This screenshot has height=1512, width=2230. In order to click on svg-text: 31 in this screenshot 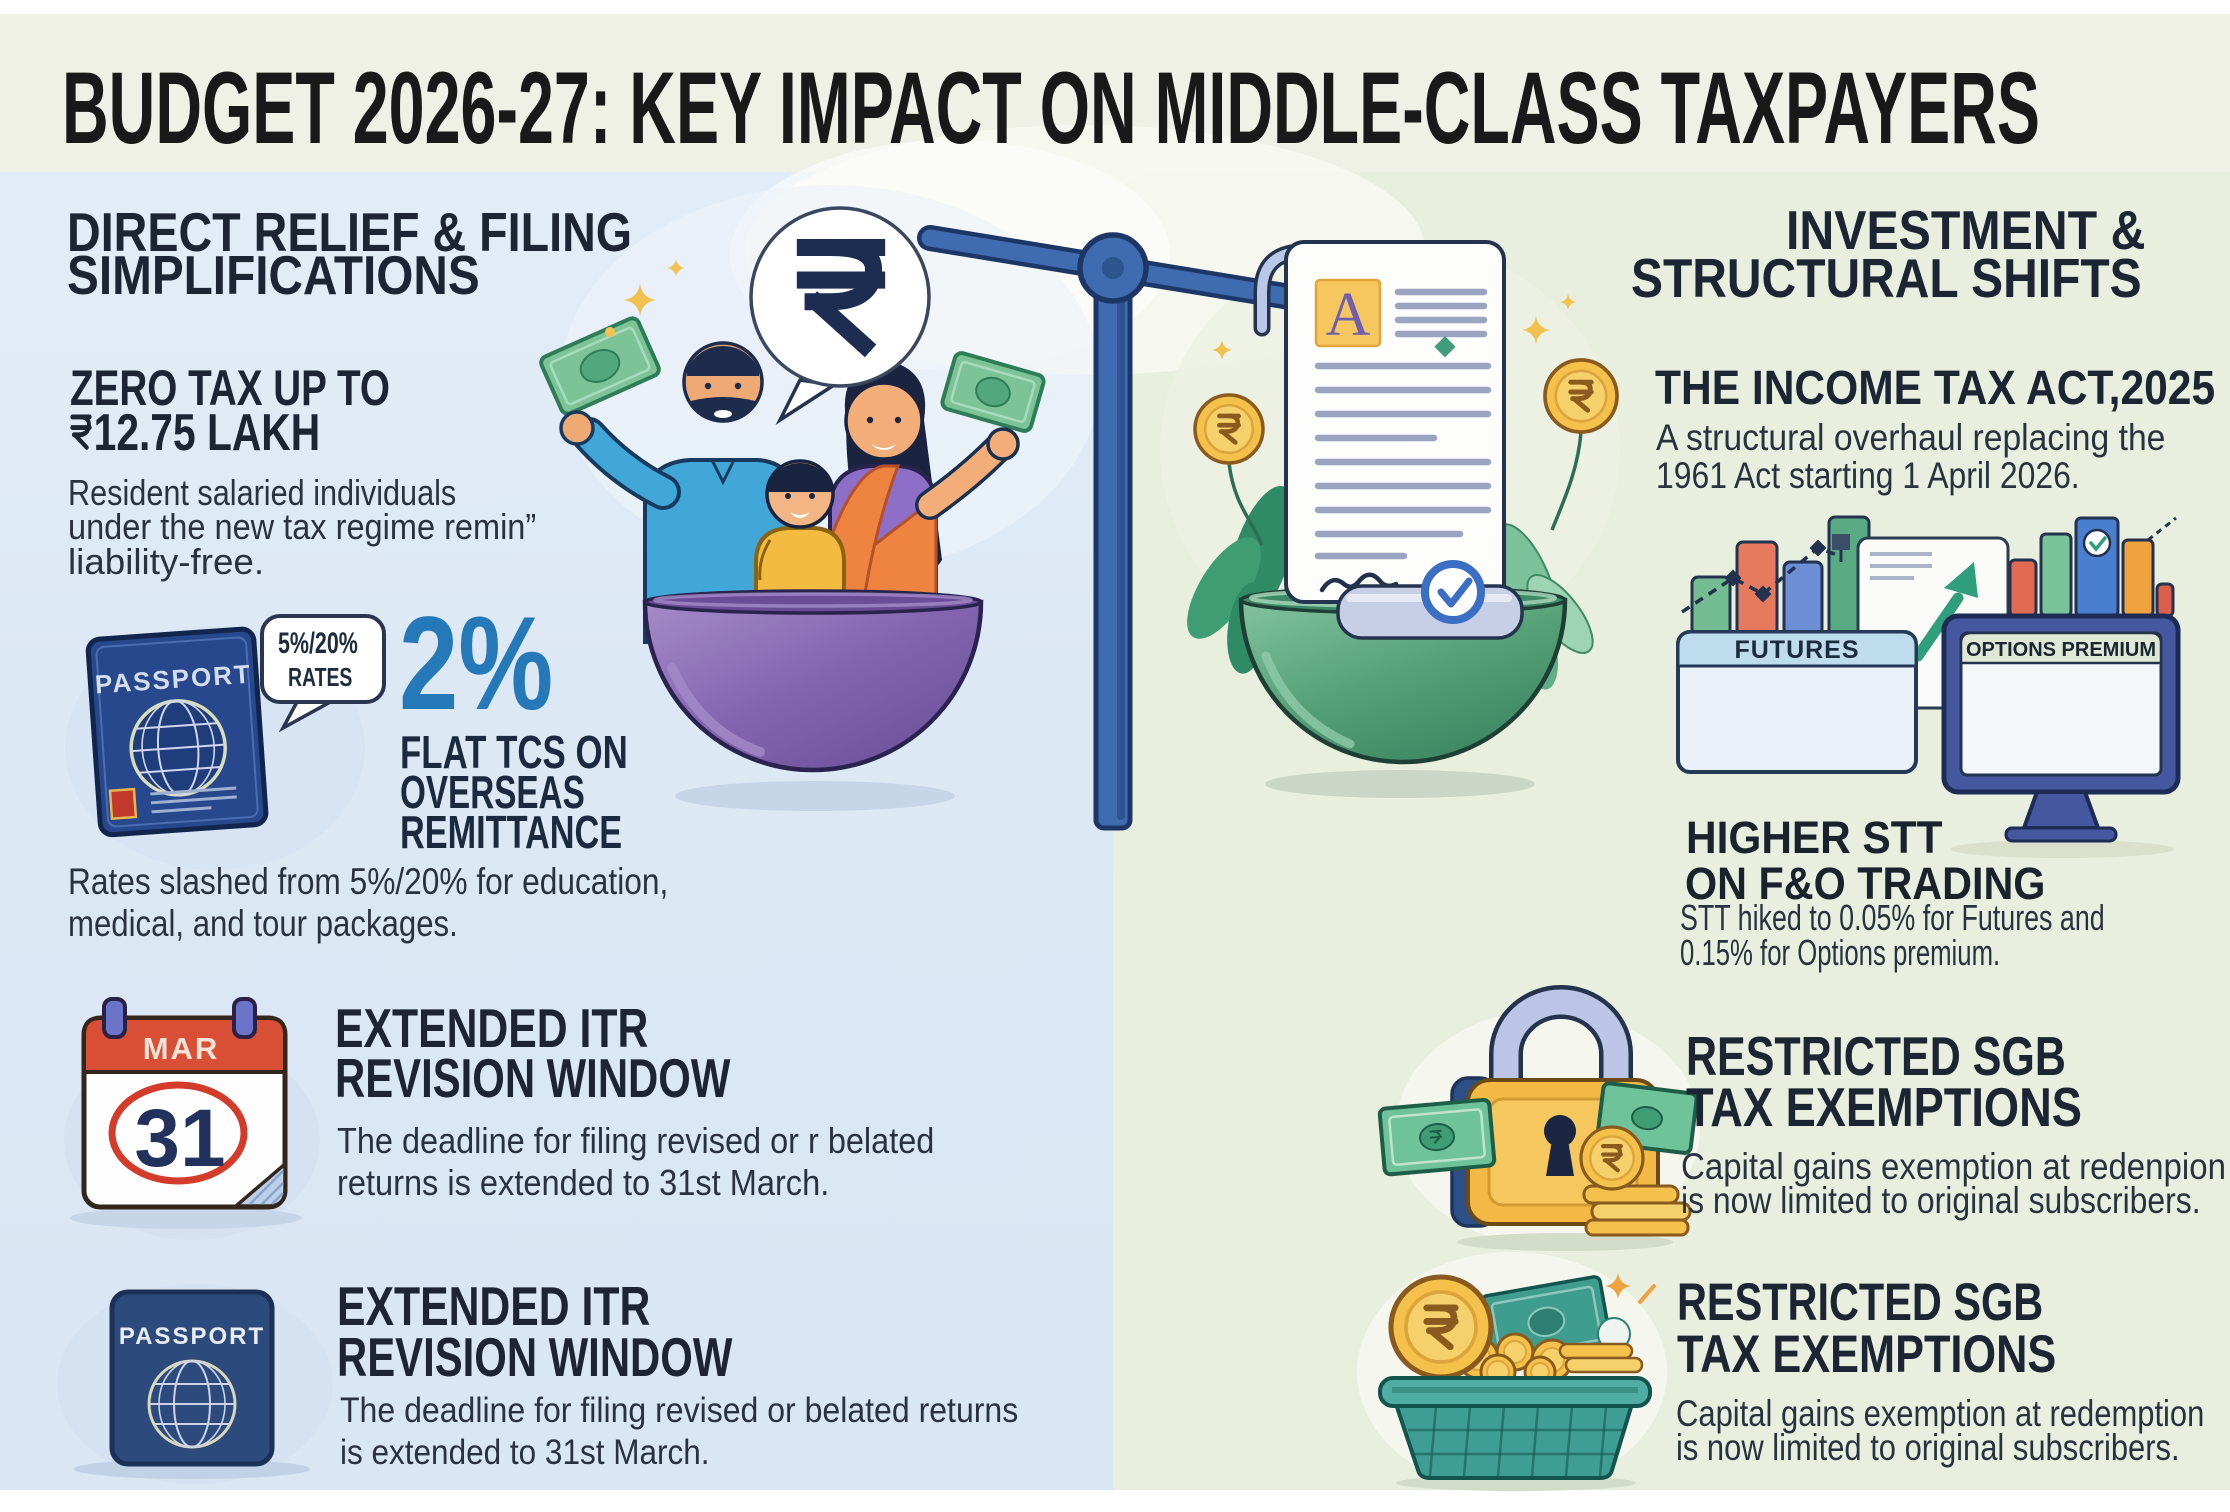, I will do `click(179, 1138)`.